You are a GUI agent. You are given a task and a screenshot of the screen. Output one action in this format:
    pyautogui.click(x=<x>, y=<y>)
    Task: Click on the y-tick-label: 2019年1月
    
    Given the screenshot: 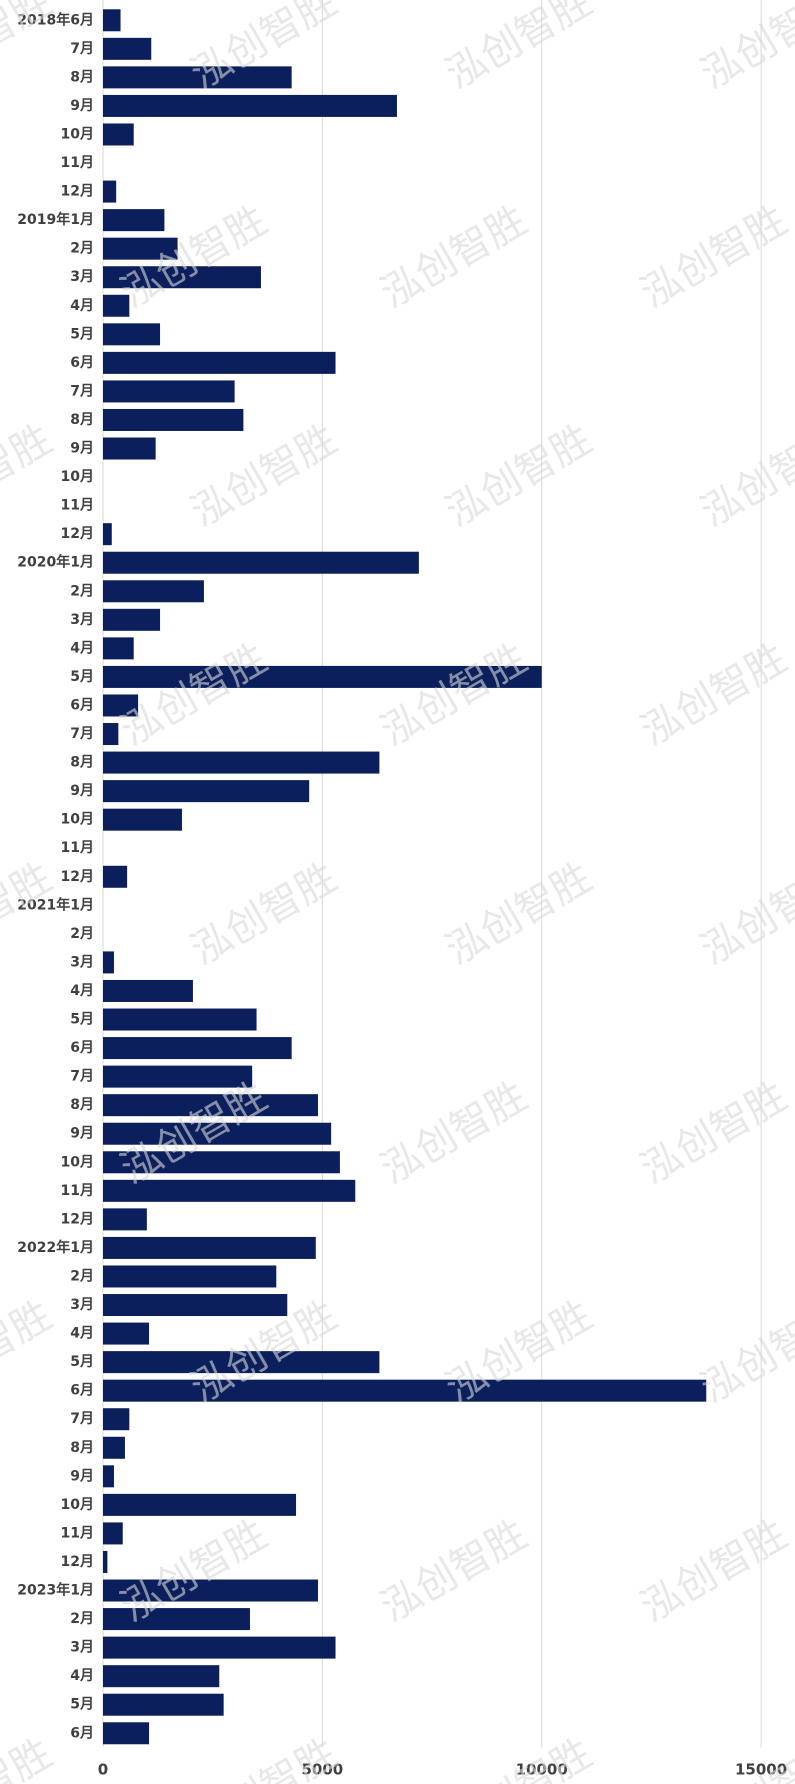 What is the action you would take?
    pyautogui.click(x=55, y=219)
    